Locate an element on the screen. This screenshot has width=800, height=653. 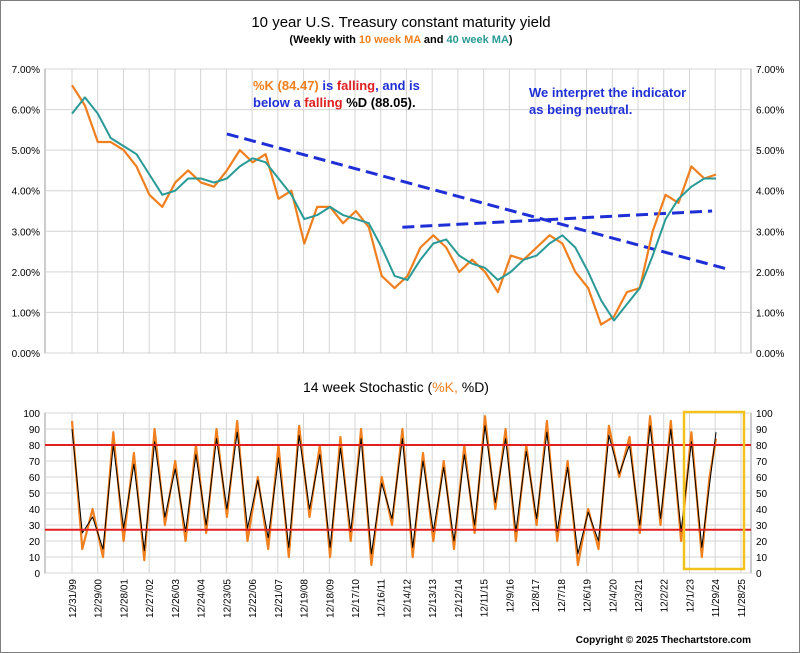
below-text: below a is located at coordinates (278, 102).